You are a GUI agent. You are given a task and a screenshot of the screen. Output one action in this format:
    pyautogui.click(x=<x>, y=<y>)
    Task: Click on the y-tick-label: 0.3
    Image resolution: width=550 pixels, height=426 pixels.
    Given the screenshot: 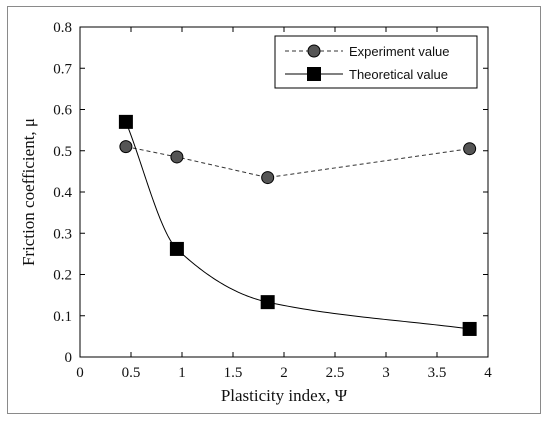 What is the action you would take?
    pyautogui.click(x=62, y=234)
    